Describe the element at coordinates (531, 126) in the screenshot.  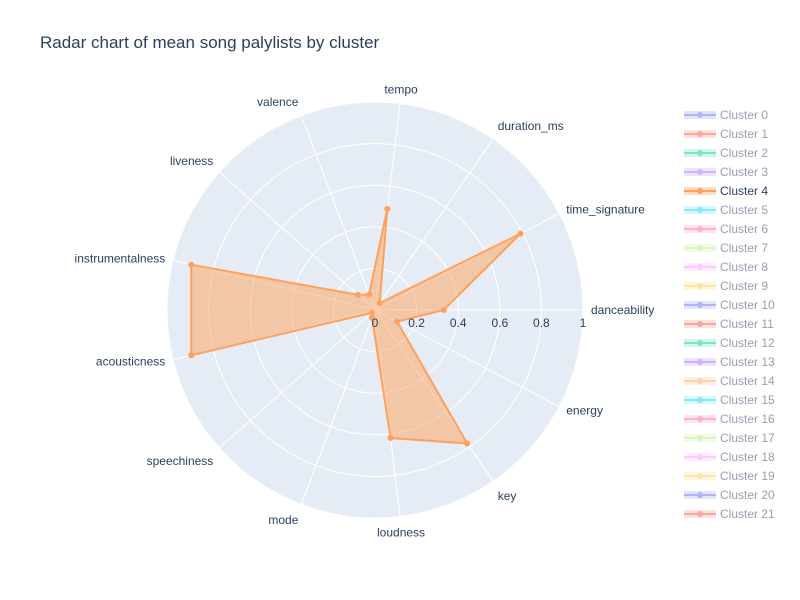
I see `angular-axis-label: duration_ms` at that location.